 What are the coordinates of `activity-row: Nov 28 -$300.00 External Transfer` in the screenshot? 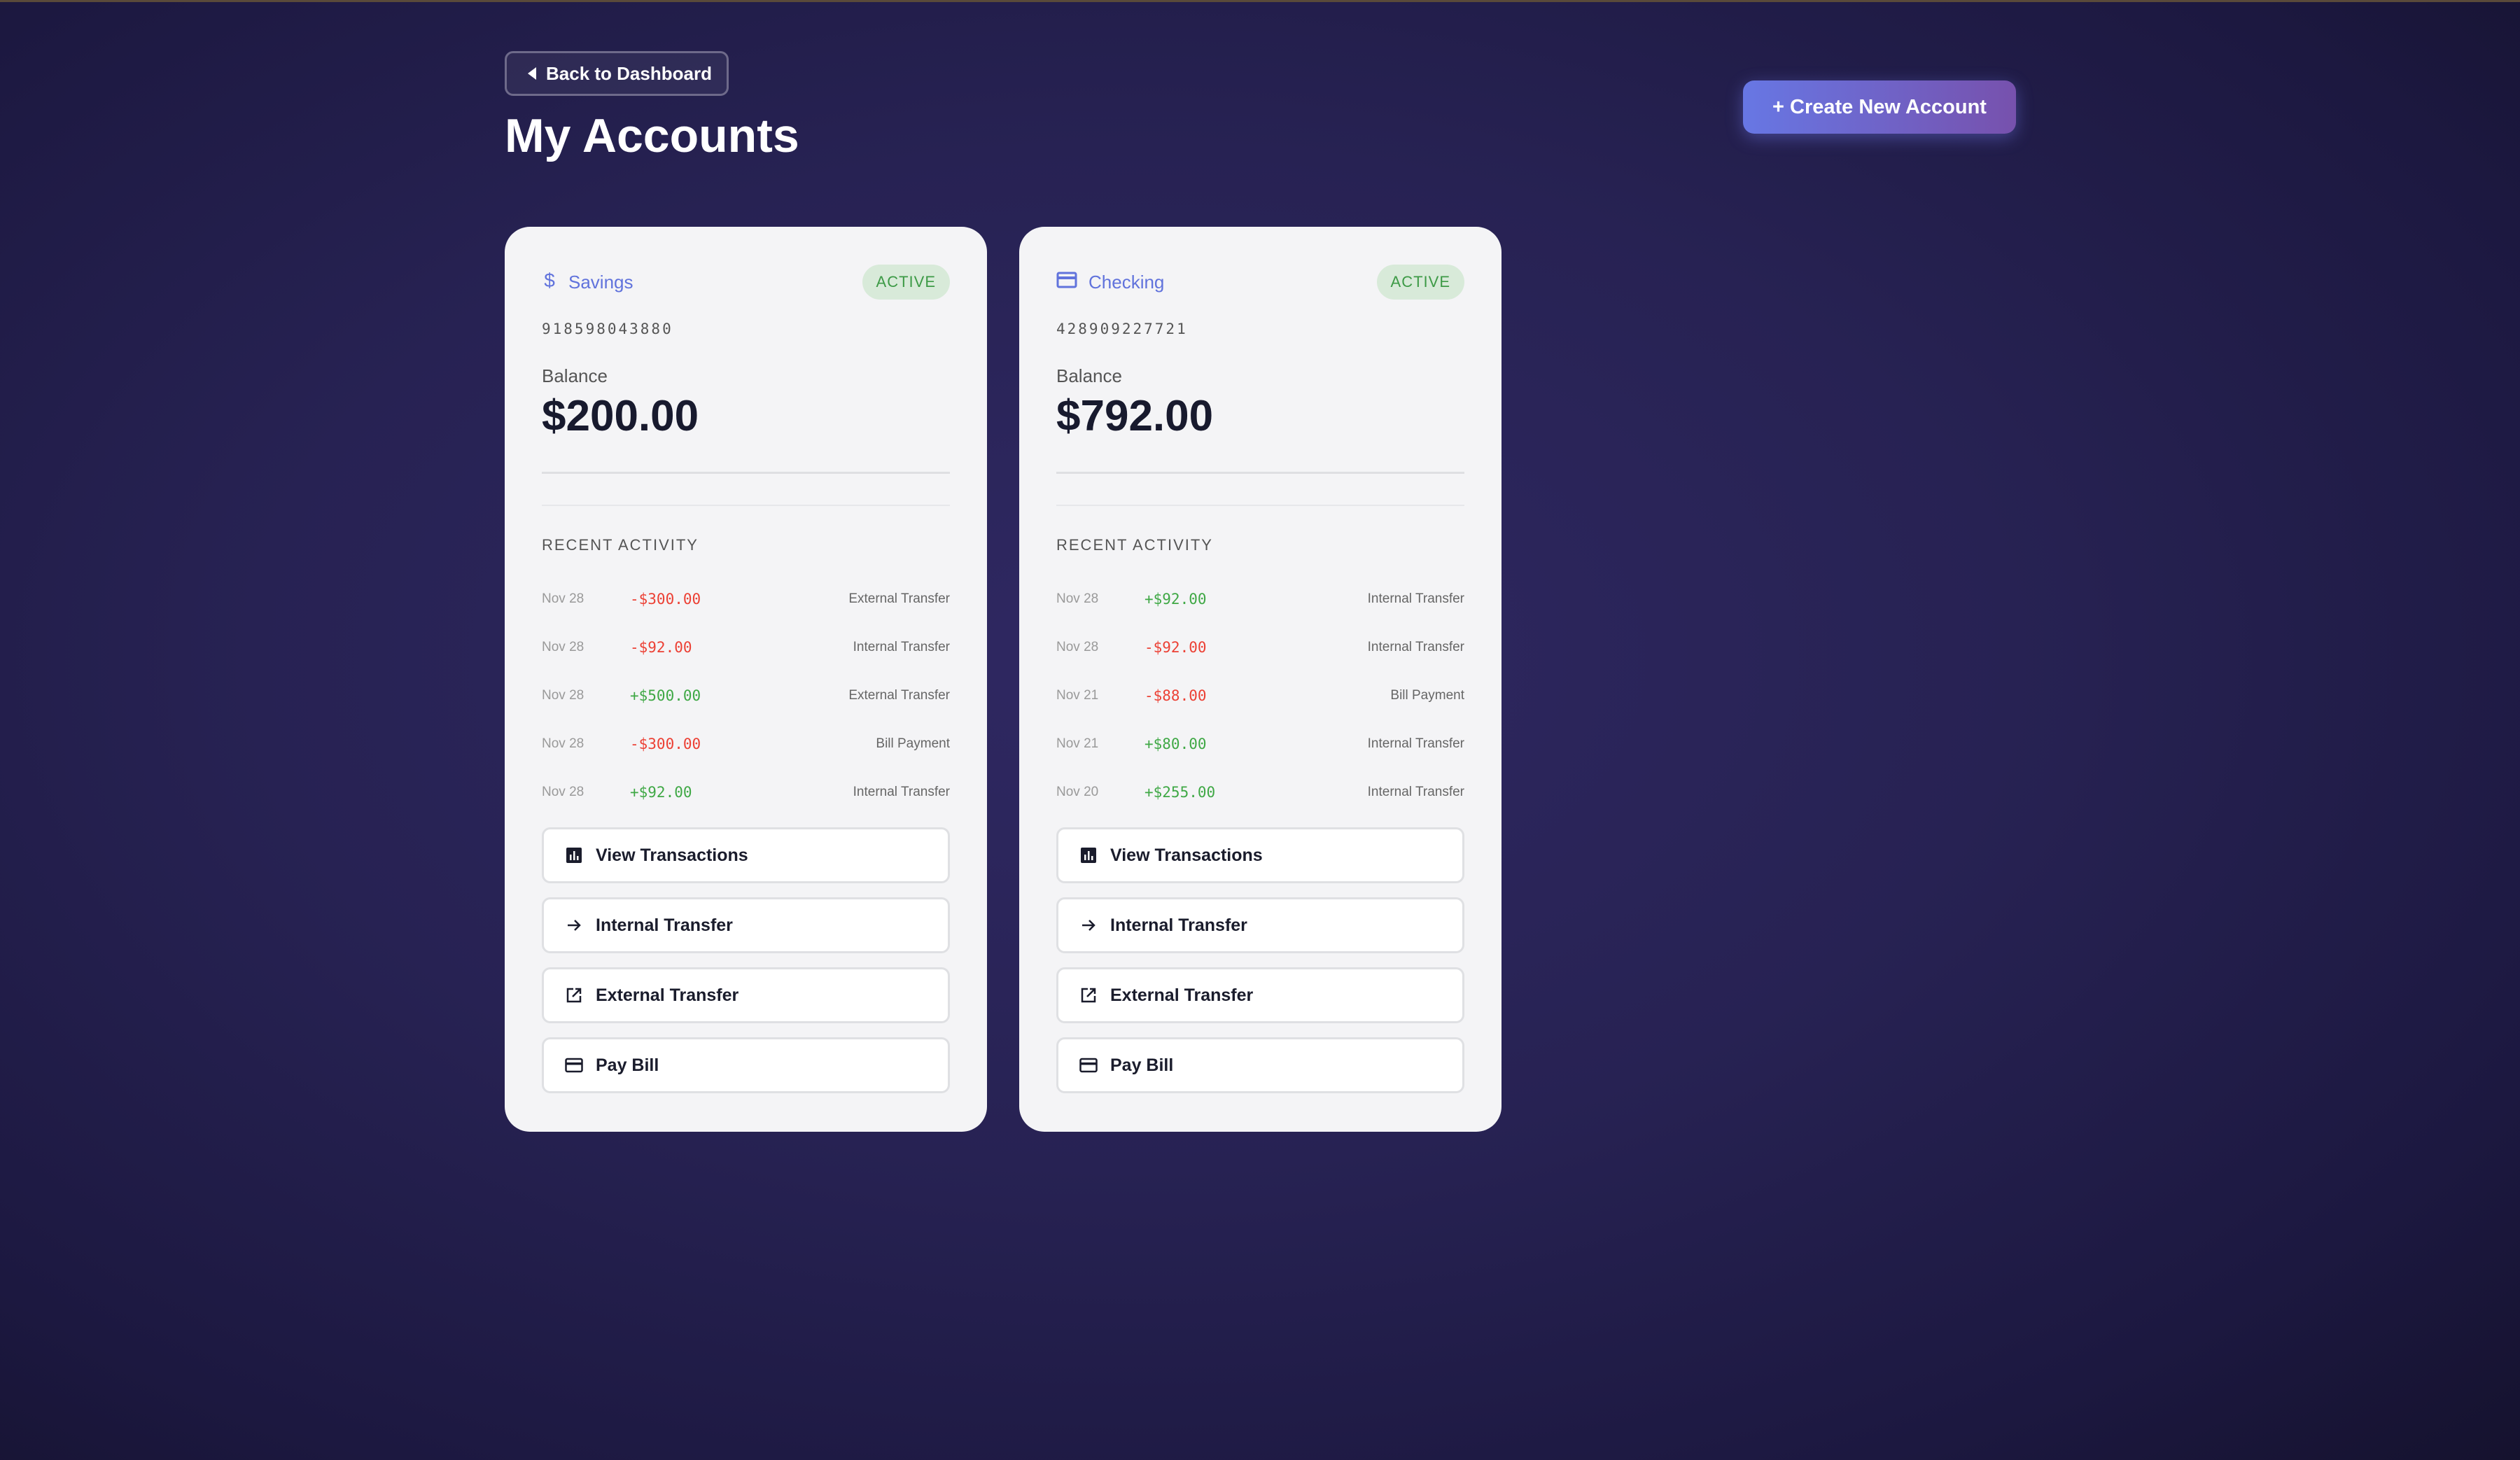 It's located at (746, 599).